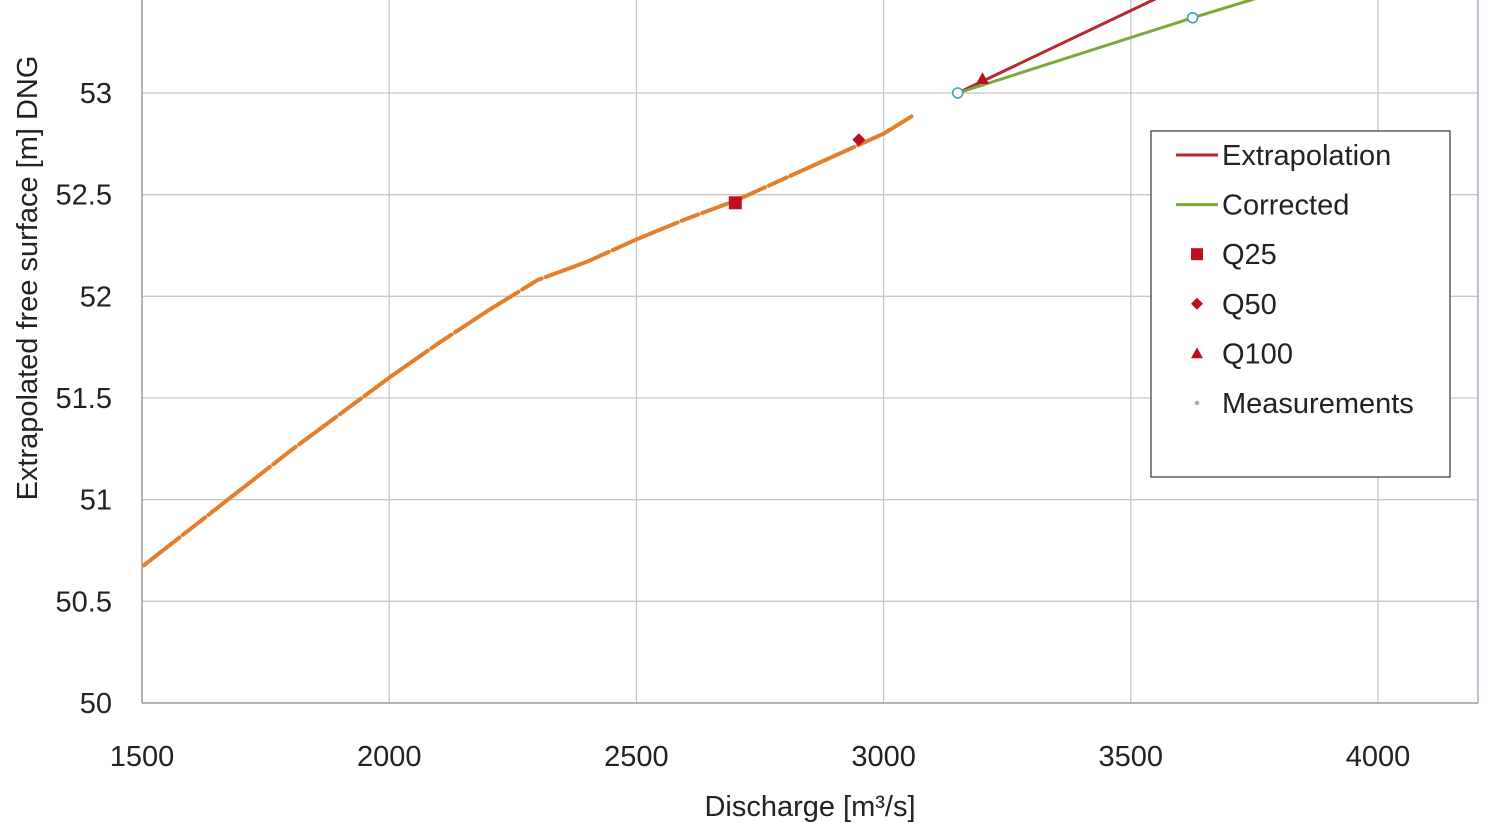 The height and width of the screenshot is (823, 1485). I want to click on y-tick-label: 53, so click(96, 94).